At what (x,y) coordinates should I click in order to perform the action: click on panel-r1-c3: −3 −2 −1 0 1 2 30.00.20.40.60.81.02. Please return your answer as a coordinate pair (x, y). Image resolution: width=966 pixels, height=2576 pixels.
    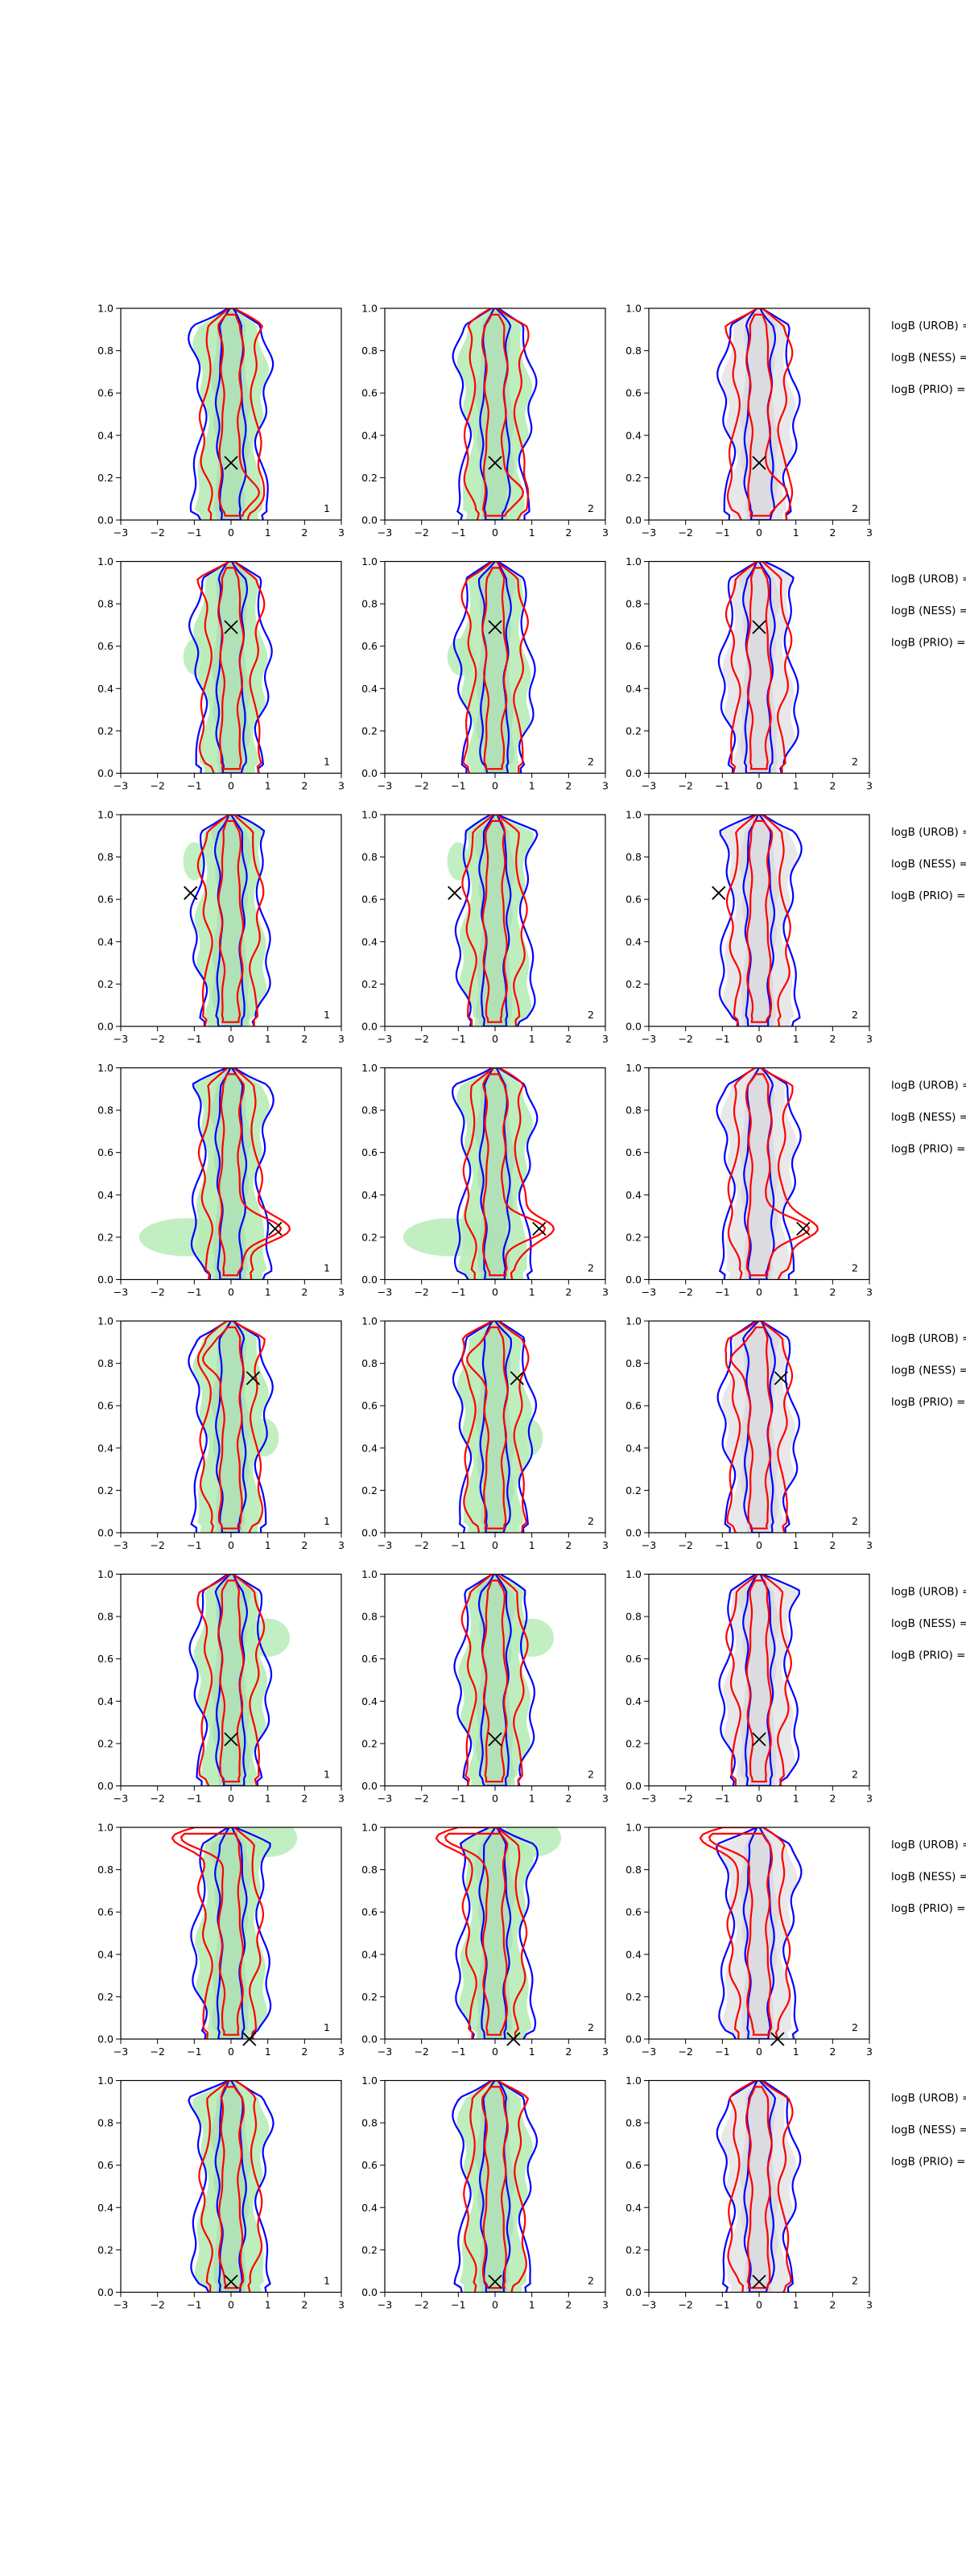
    Looking at the image, I should click on (749, 421).